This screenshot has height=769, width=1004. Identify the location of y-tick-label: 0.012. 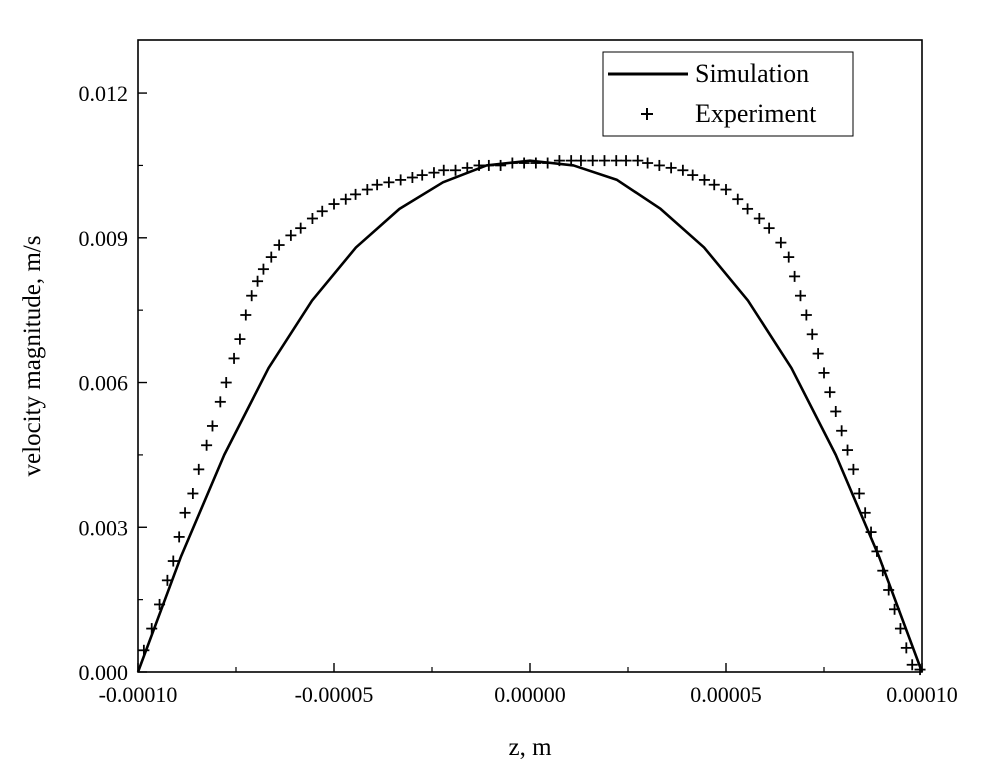
(104, 93).